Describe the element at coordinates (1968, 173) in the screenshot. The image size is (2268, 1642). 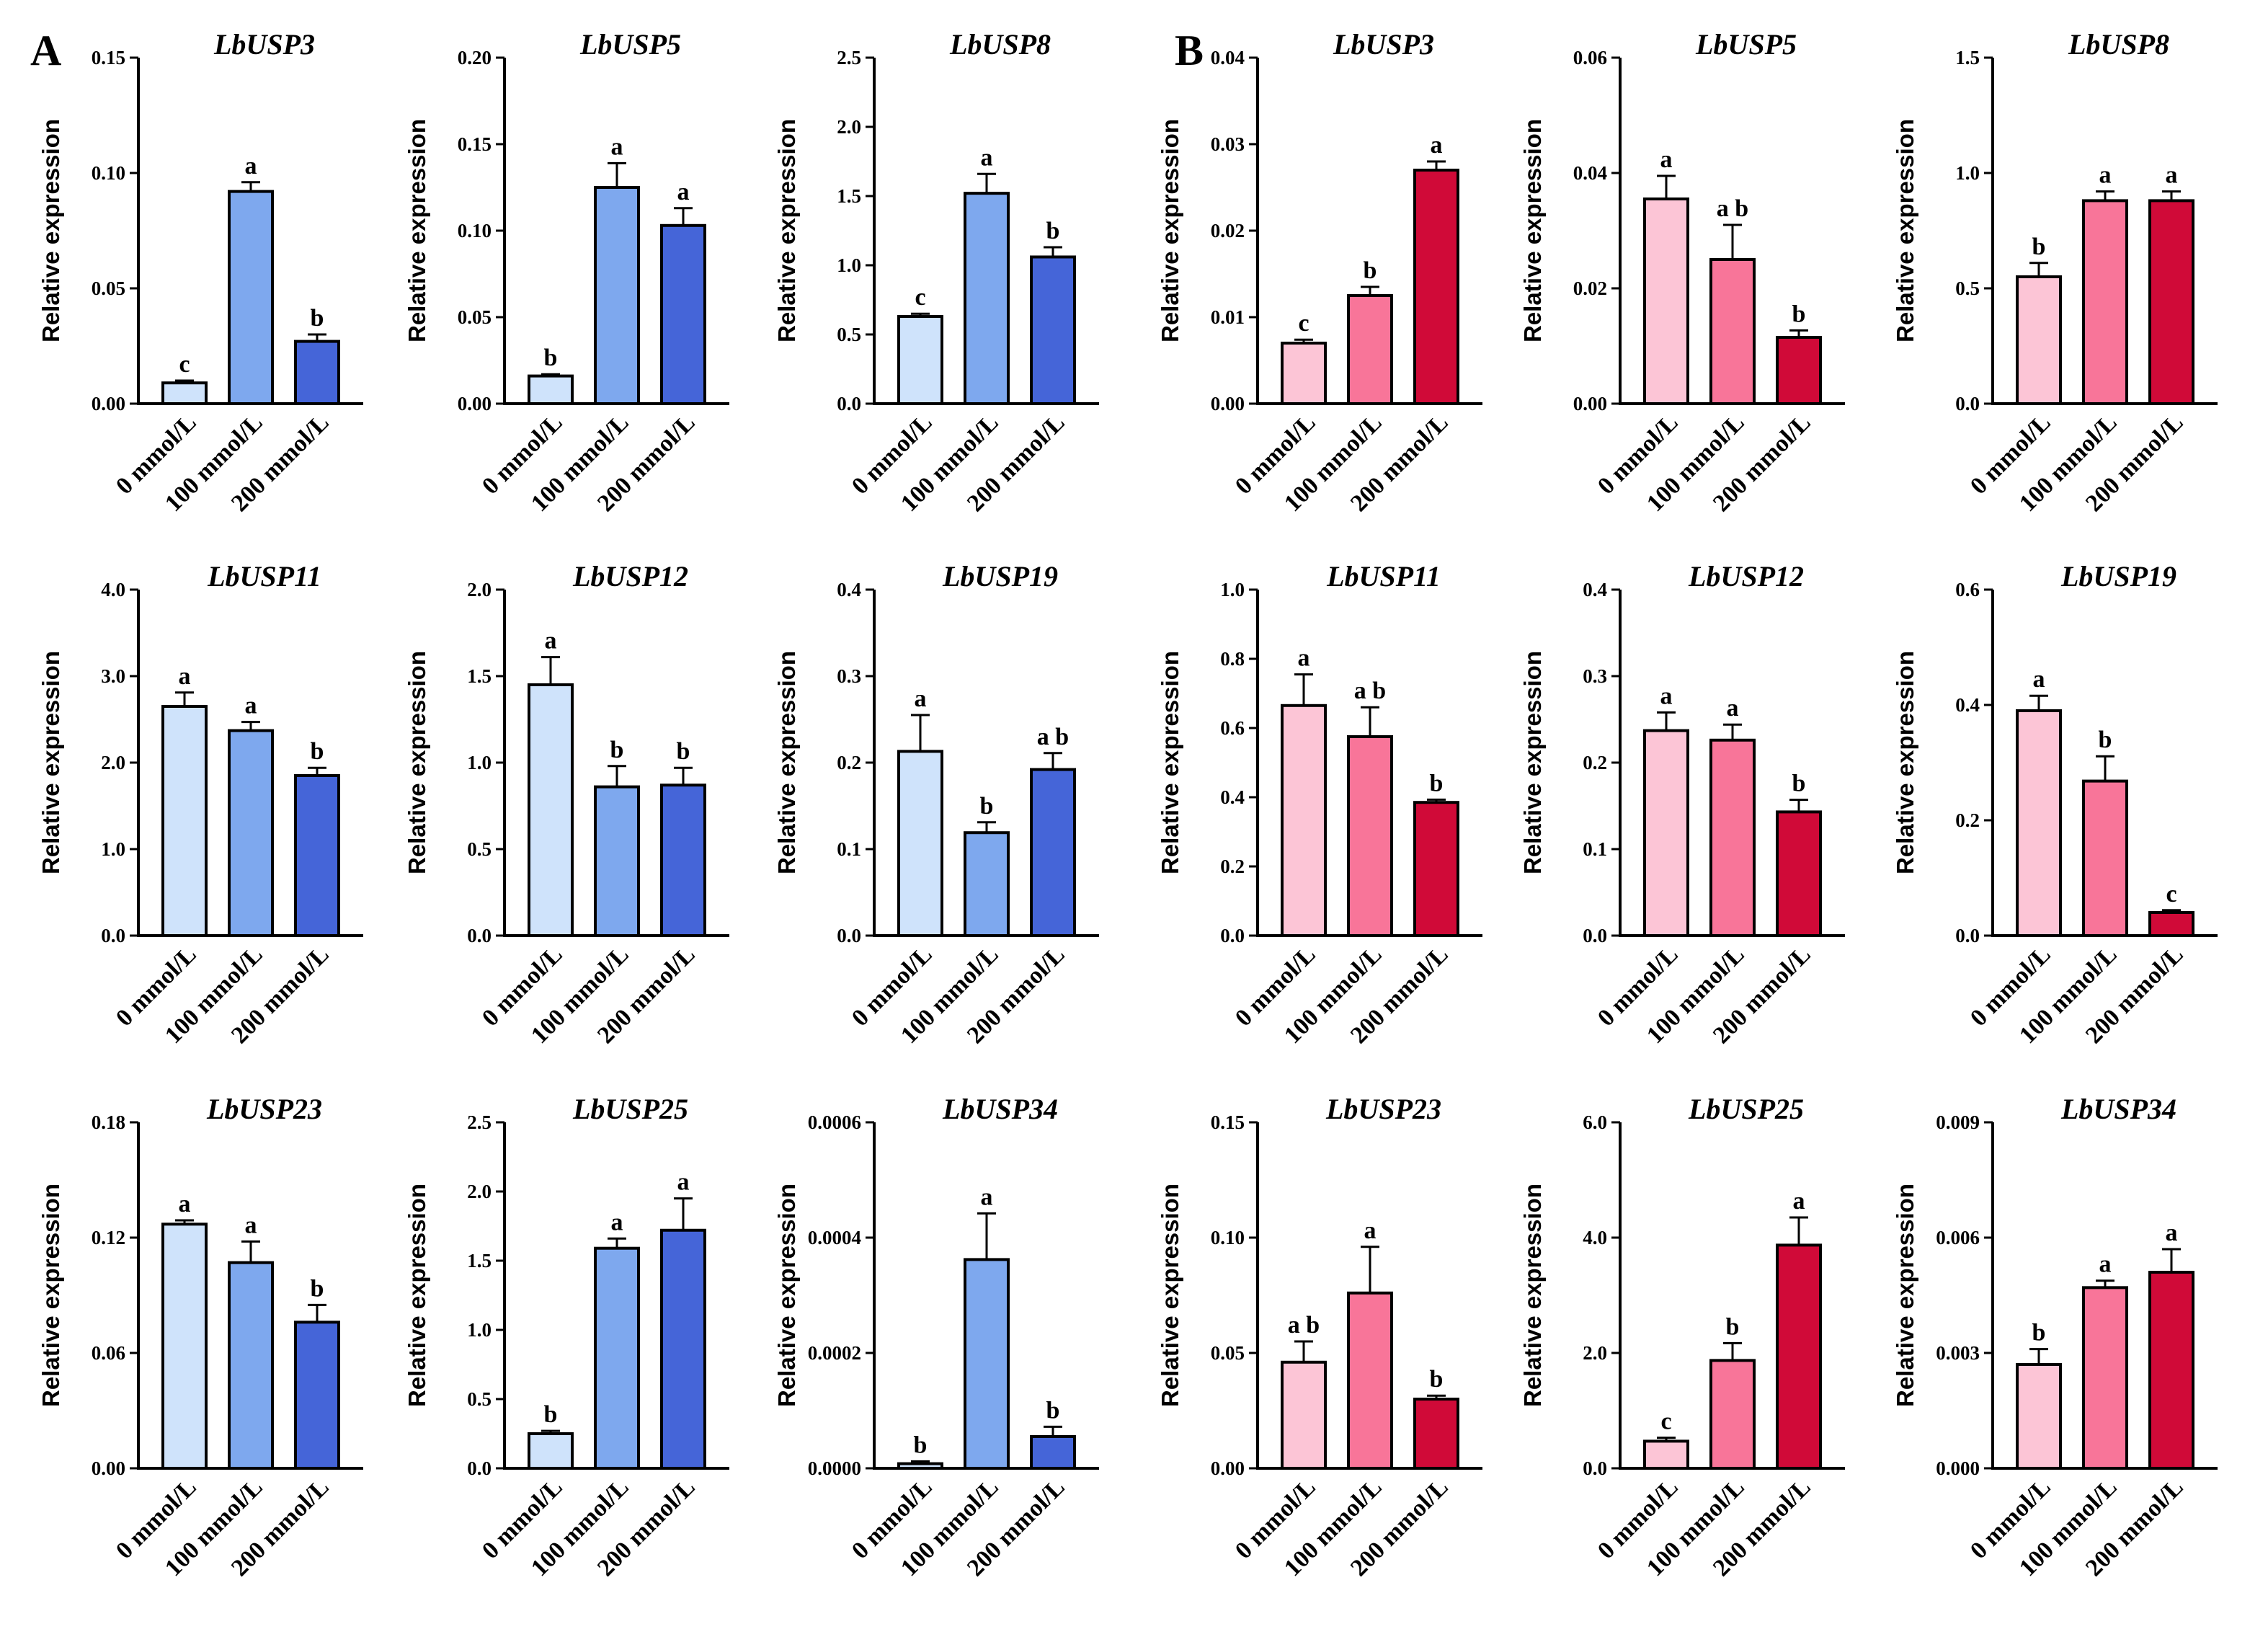
I see `y-tick-label: 1.0` at that location.